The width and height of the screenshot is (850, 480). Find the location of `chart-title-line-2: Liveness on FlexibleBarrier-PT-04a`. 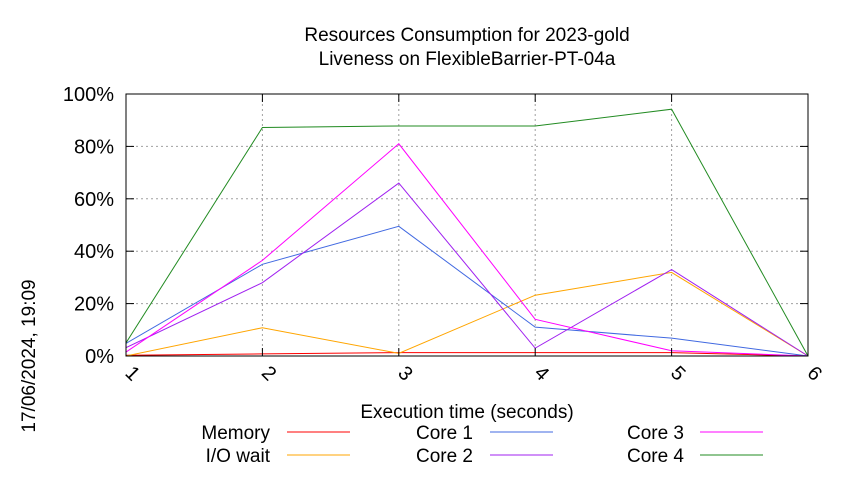

chart-title-line-2: Liveness on FlexibleBarrier-PT-04a is located at coordinates (467, 59).